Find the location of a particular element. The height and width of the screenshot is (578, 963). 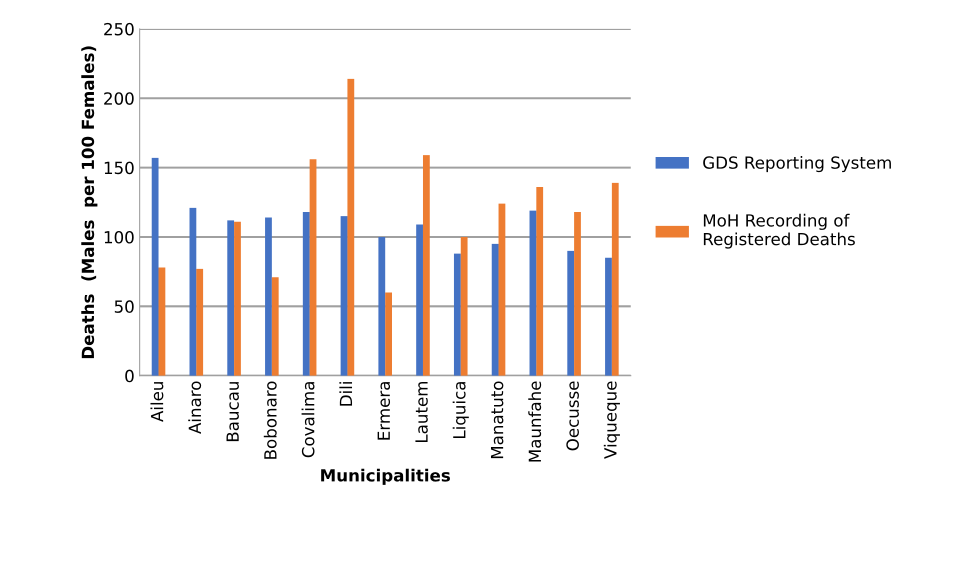

x-tick-label: Dili is located at coordinates (345, 394).